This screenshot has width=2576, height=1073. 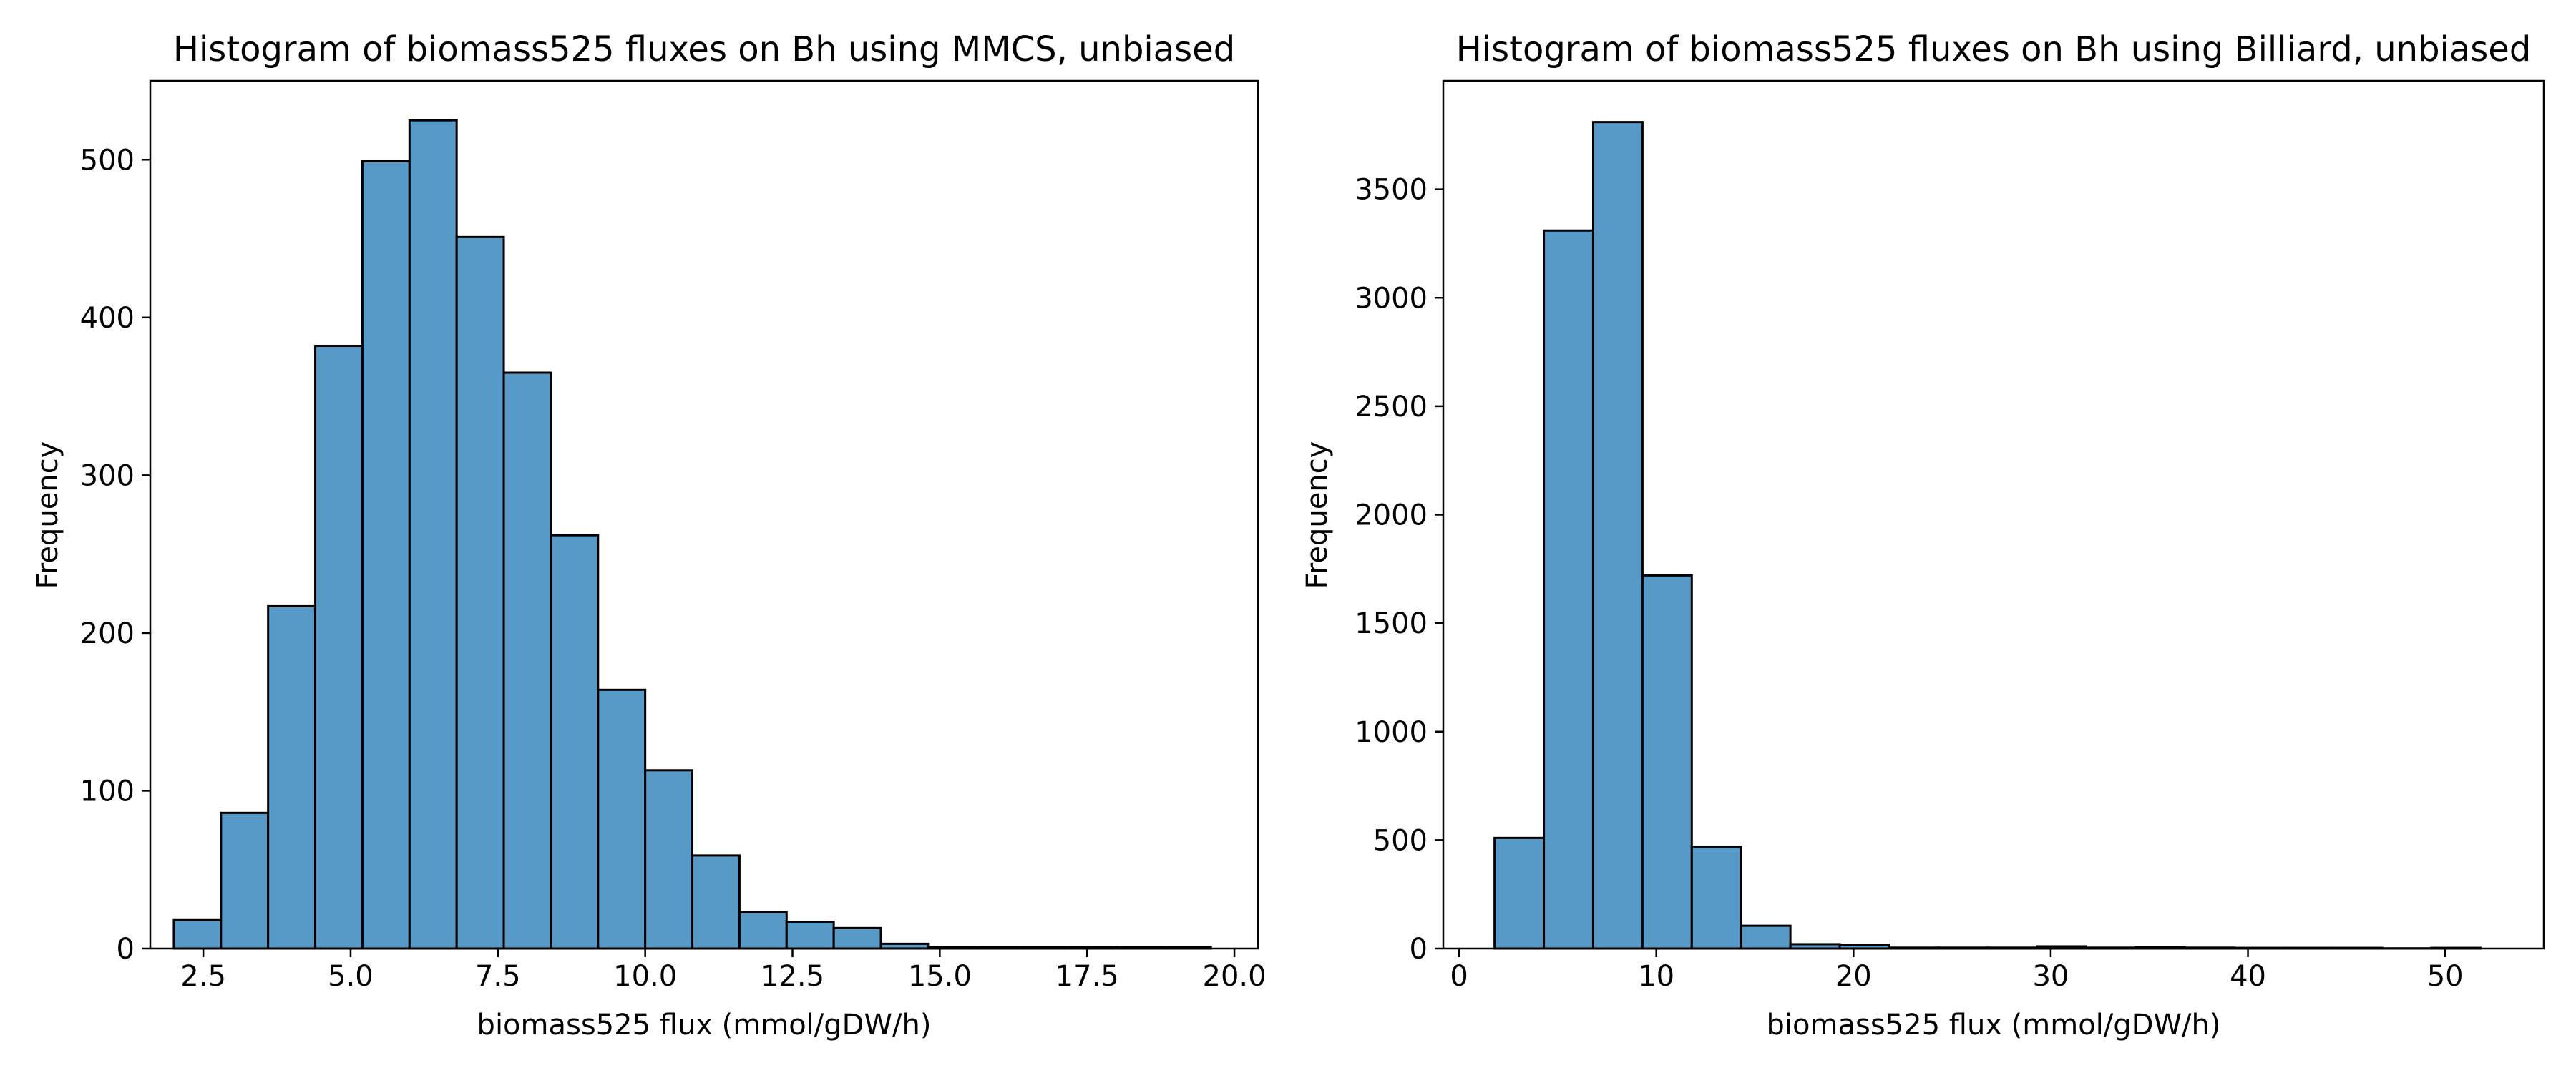 What do you see at coordinates (1459, 976) in the screenshot?
I see `billiard-x-tick-label: 0` at bounding box center [1459, 976].